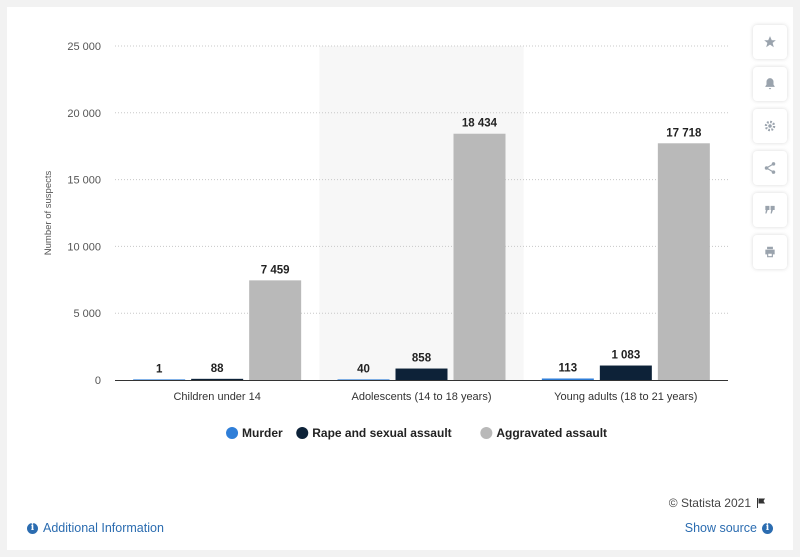  I want to click on x-tick-label: Children under 14, so click(216, 397).